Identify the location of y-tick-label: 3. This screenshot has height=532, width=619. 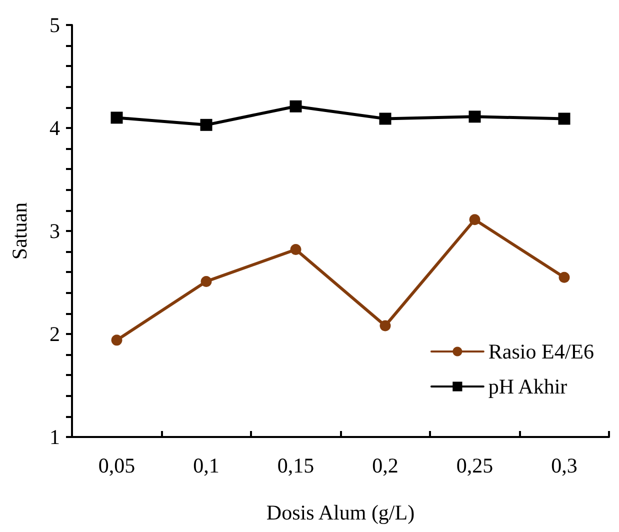
(55, 231).